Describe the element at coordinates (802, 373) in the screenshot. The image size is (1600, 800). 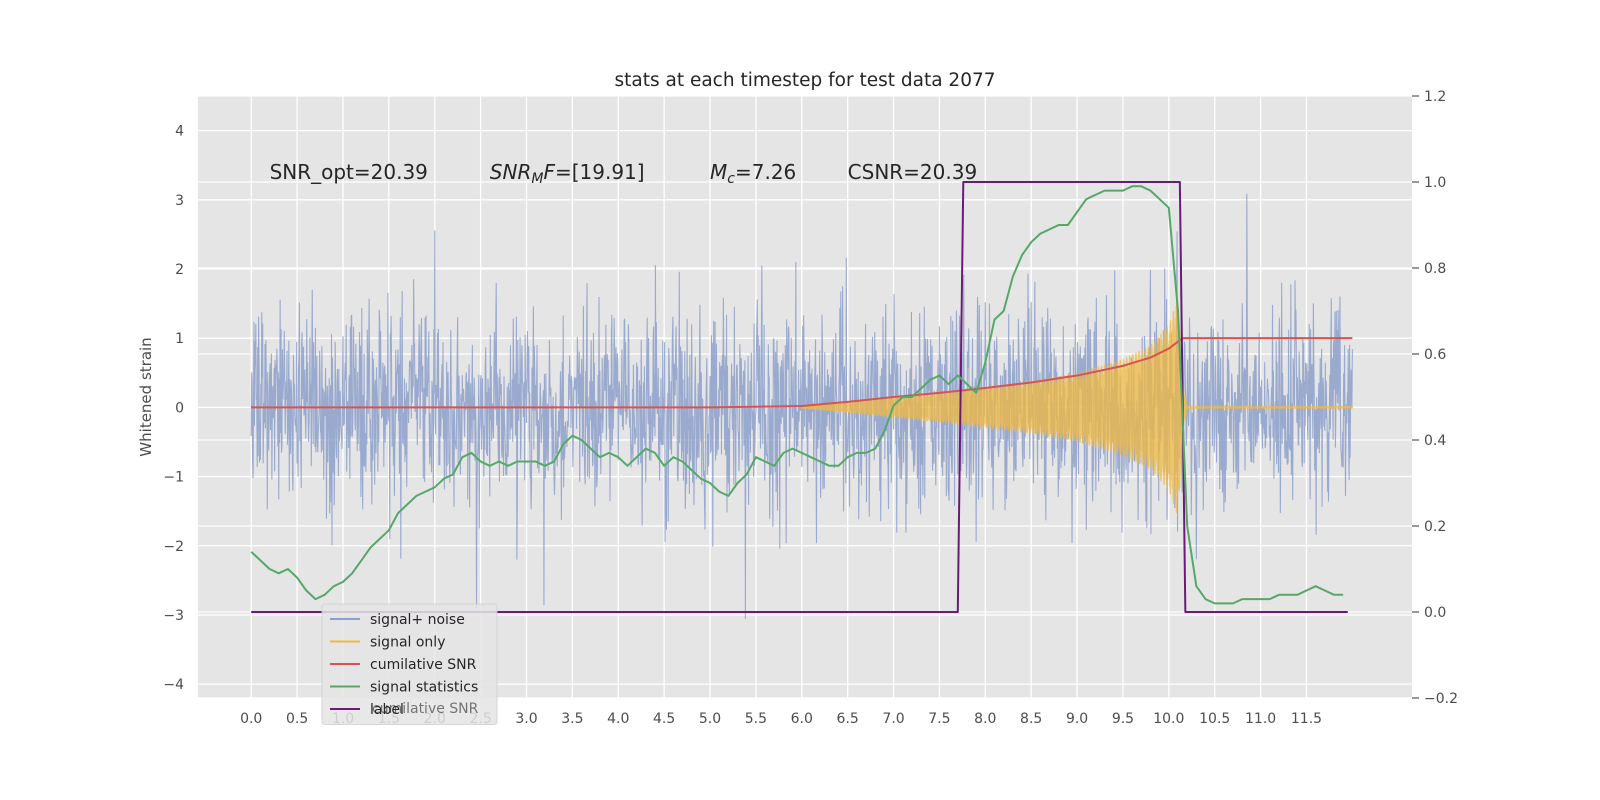
I see `series-cumulative-snr` at that location.